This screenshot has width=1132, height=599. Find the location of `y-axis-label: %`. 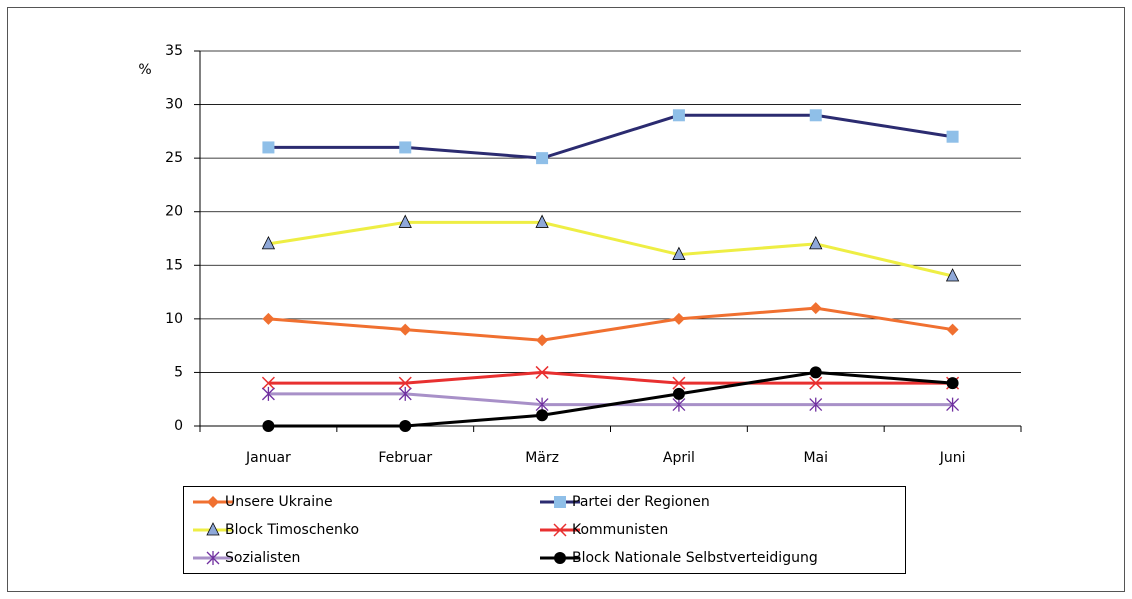

y-axis-label: % is located at coordinates (144, 70).